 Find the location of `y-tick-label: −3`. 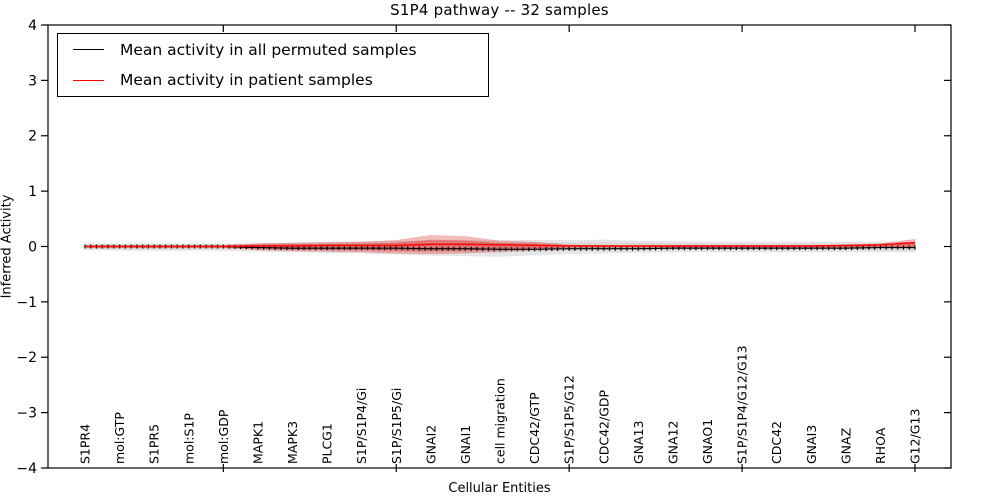

y-tick-label: −3 is located at coordinates (26, 414).